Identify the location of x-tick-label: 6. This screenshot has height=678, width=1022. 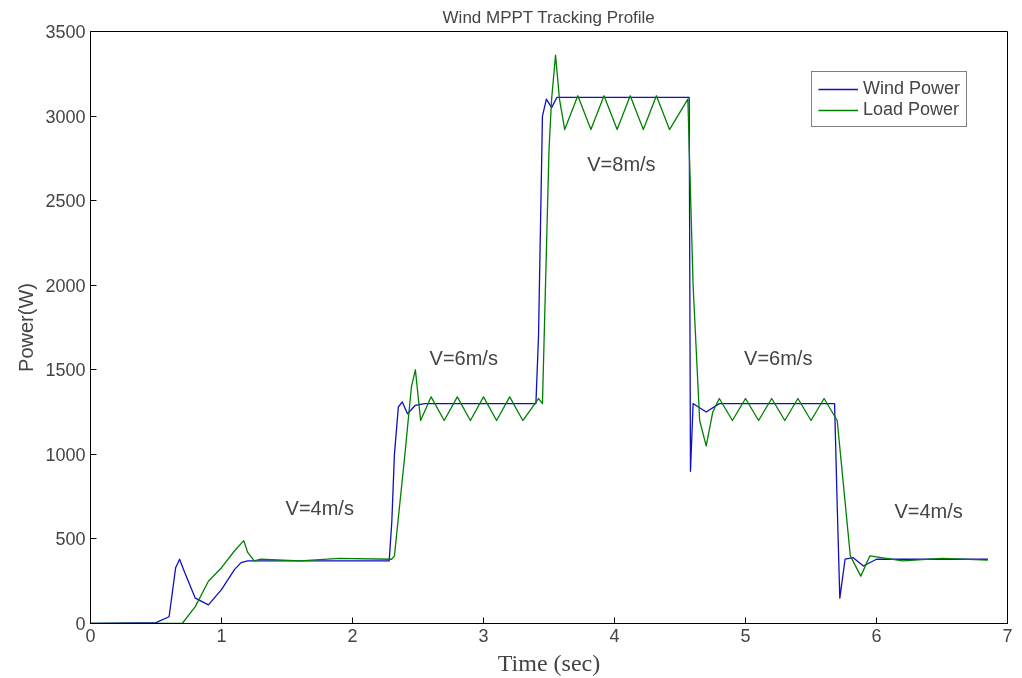
(876, 635).